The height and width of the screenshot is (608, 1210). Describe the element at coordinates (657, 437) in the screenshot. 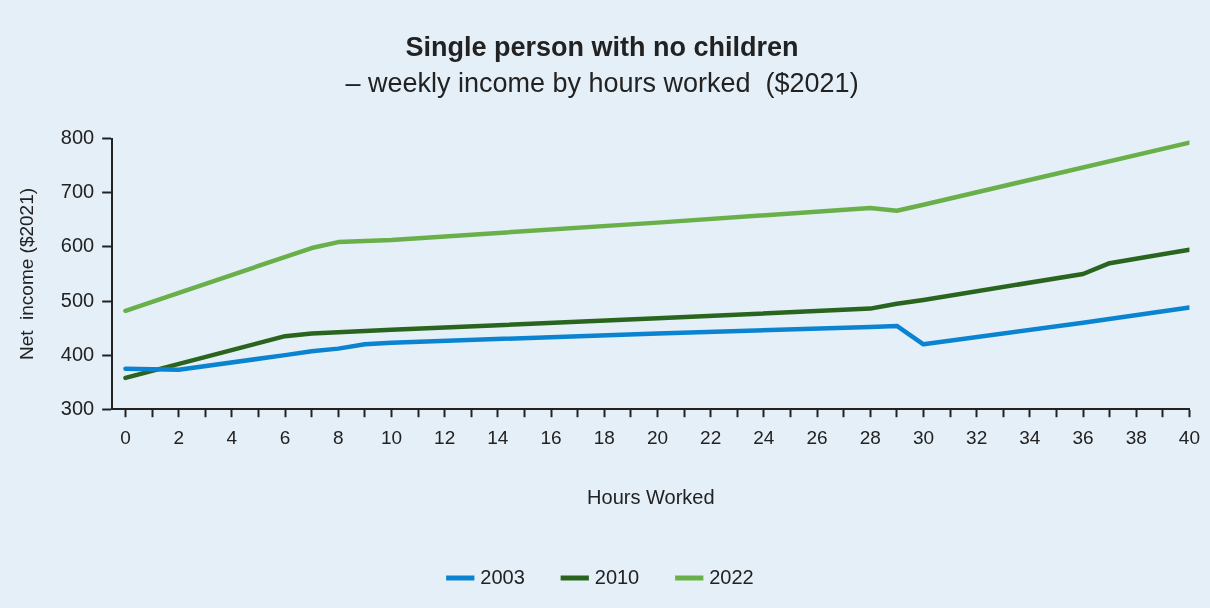

I see `x-tick-label: 20` at that location.